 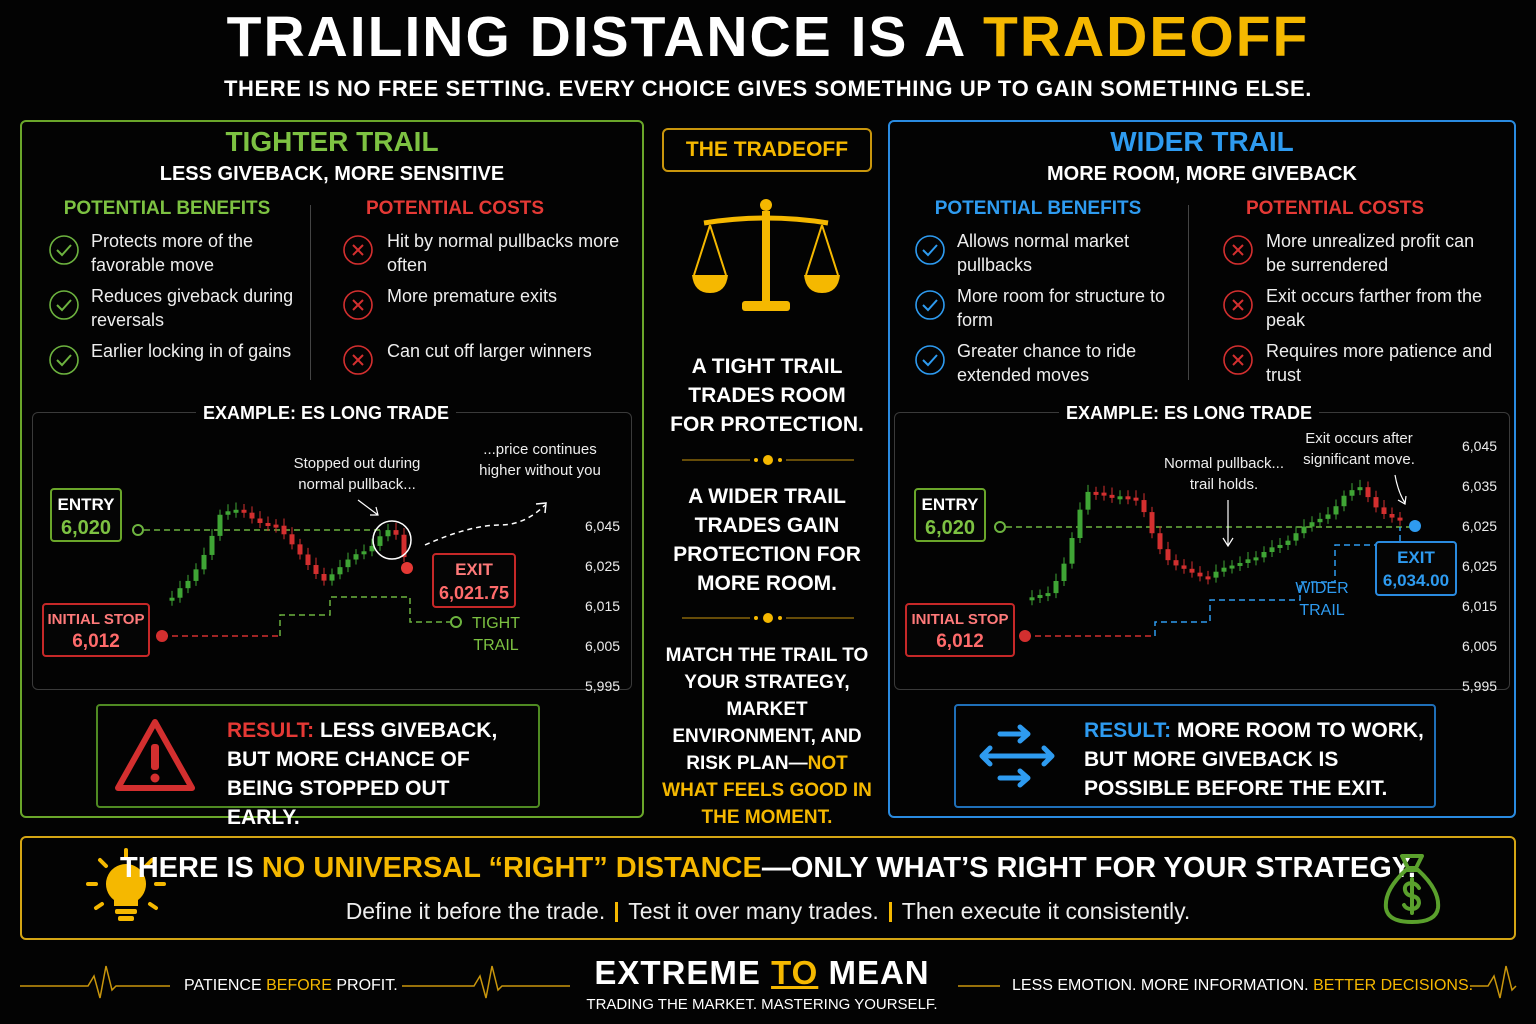 What do you see at coordinates (392, 540) in the screenshot?
I see `highlight` at bounding box center [392, 540].